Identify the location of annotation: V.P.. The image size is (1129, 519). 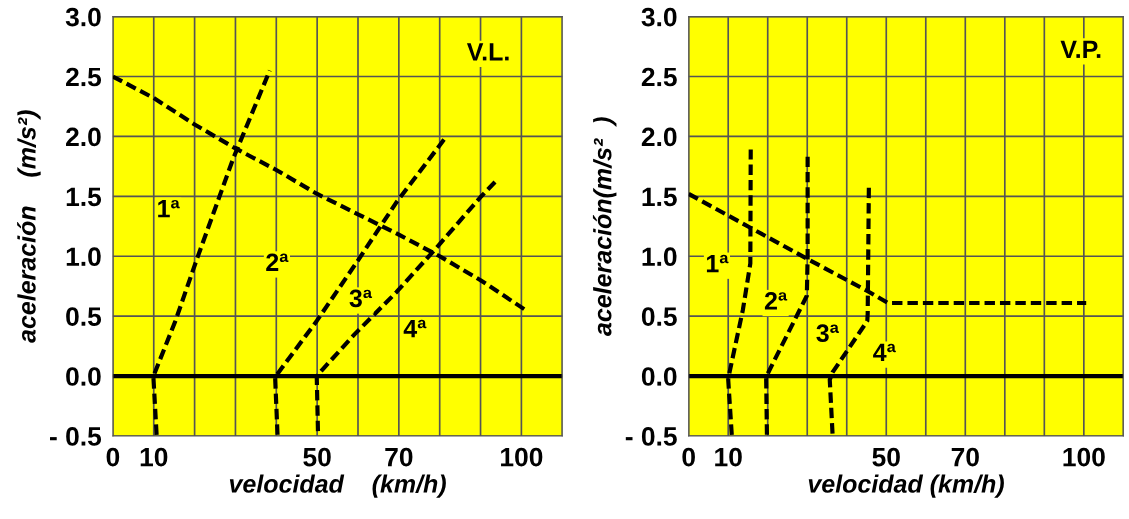
(1080, 49).